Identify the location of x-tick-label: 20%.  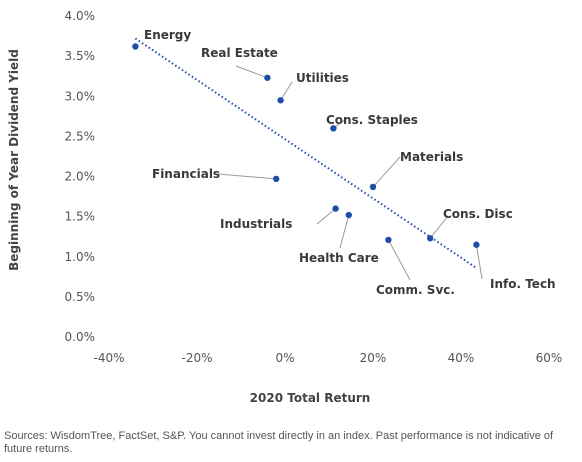
(373, 358).